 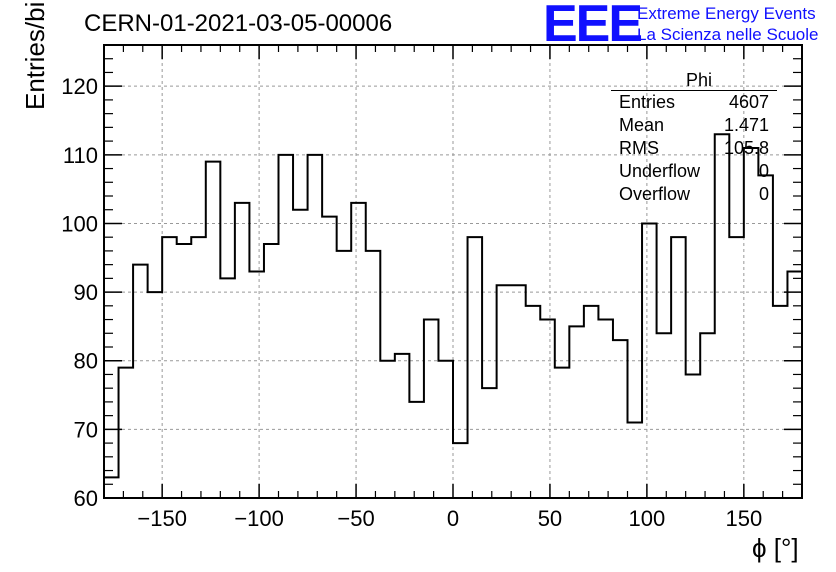 I want to click on x-tick-label: −150, so click(x=162, y=518).